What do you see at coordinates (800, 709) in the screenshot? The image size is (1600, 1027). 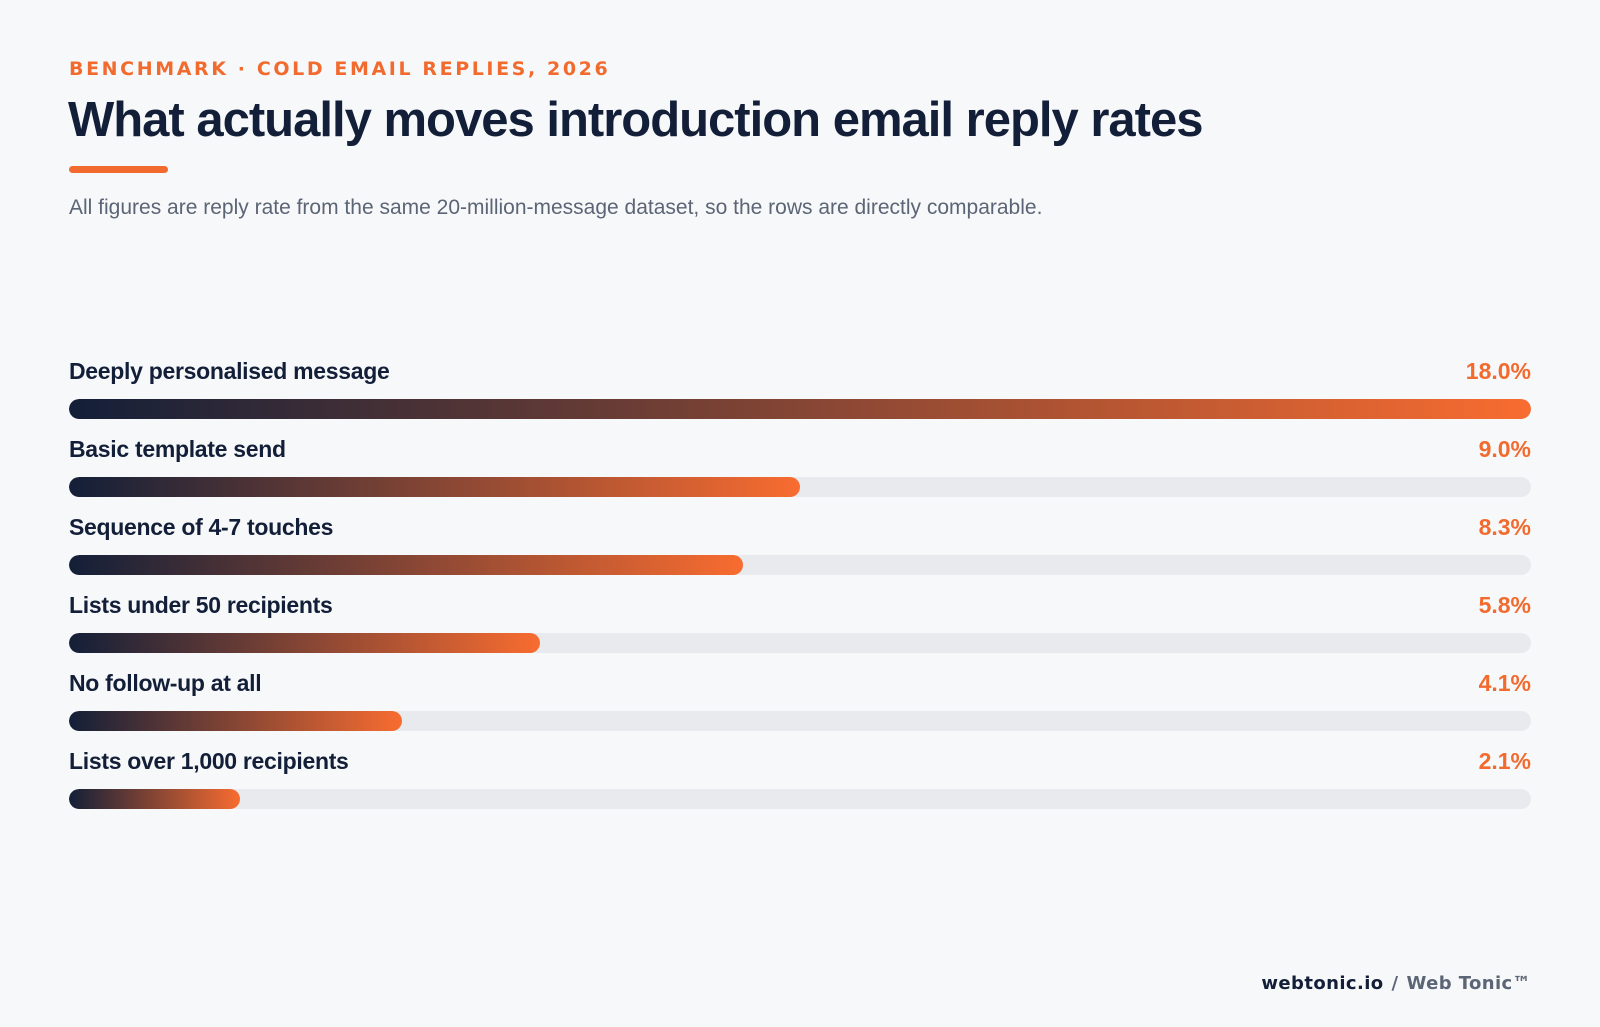 I see `bar-row: No follow-up at all 4.1%` at bounding box center [800, 709].